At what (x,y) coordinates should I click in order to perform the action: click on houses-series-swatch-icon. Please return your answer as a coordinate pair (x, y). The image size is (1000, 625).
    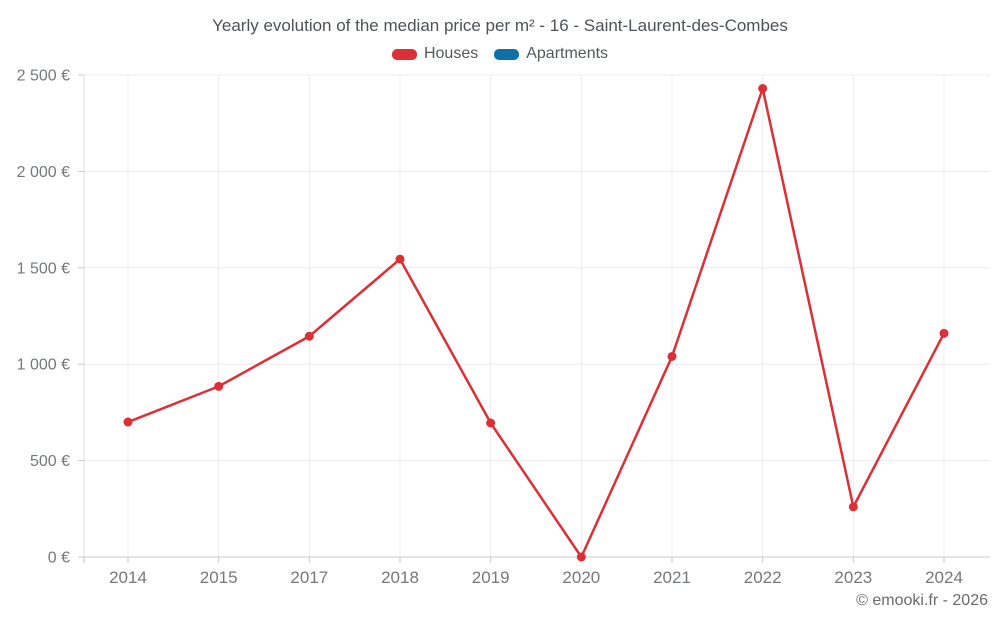
    Looking at the image, I should click on (404, 54).